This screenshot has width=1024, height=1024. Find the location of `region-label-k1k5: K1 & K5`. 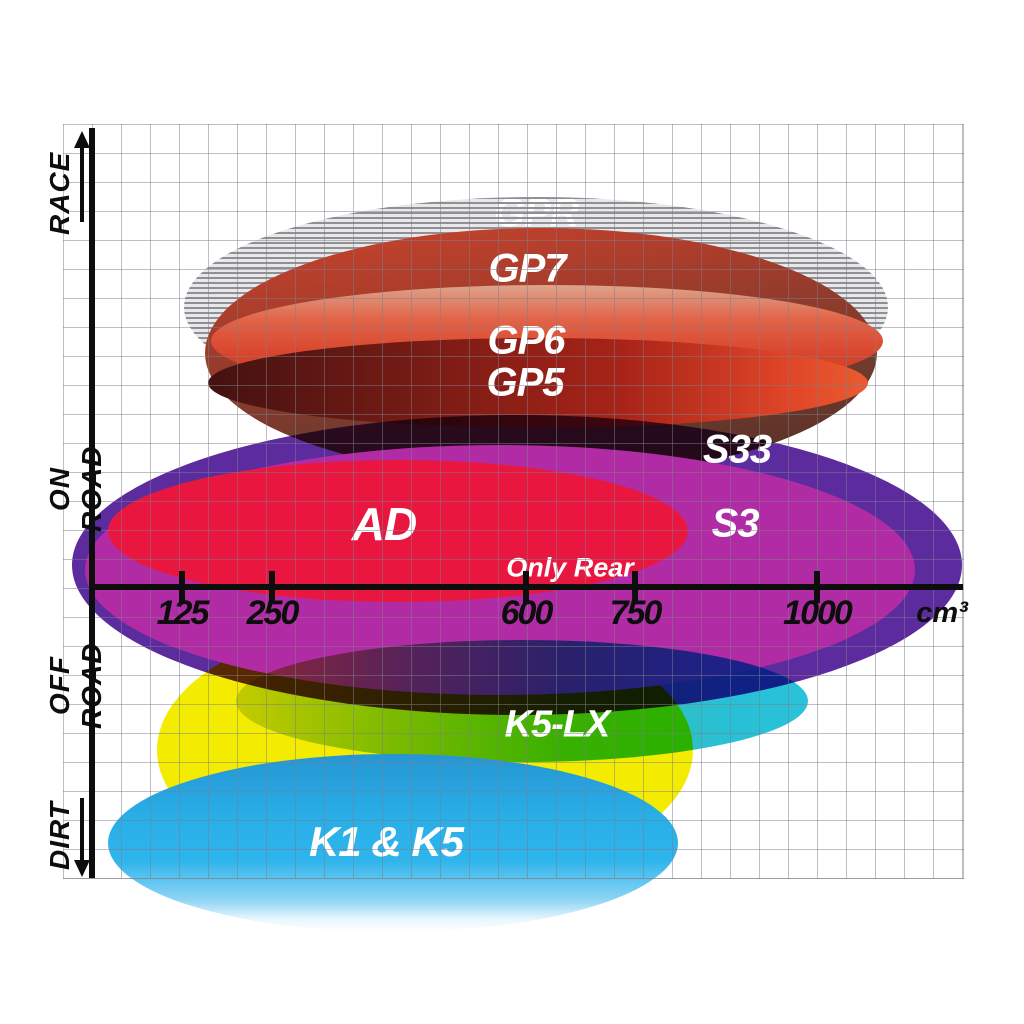

region-label-k1k5: K1 & K5 is located at coordinates (386, 841).